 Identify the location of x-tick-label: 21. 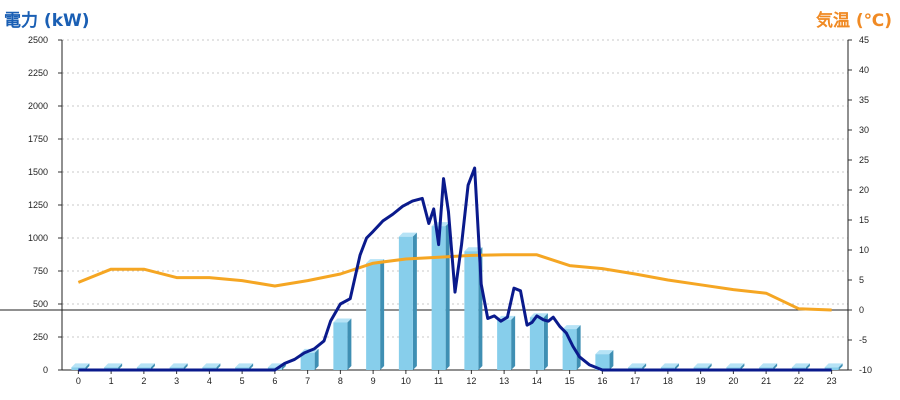
(766, 381).